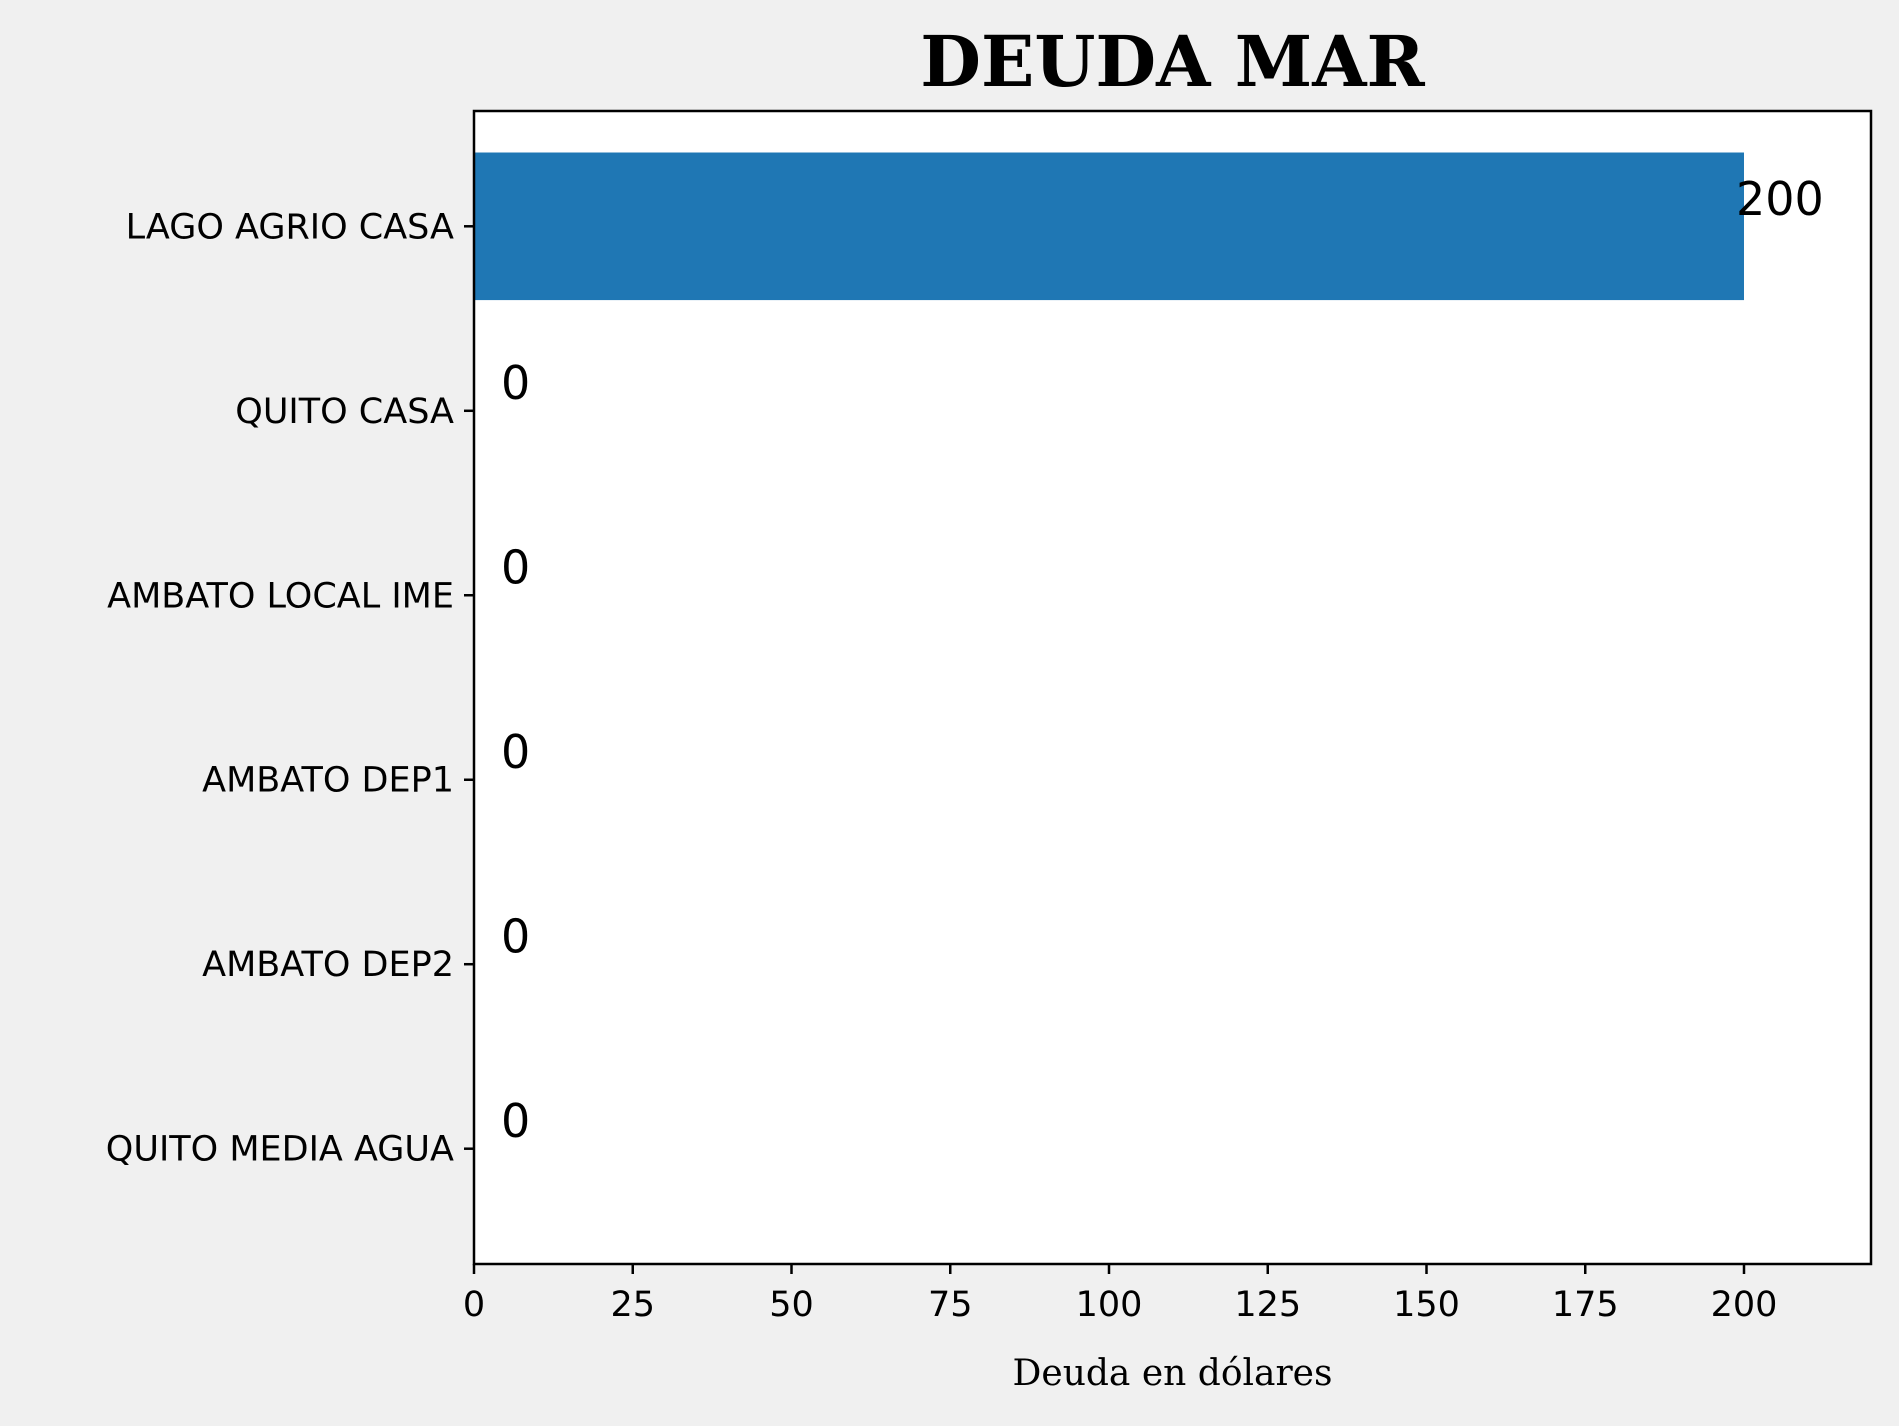 The width and height of the screenshot is (1899, 1426). What do you see at coordinates (1780, 199) in the screenshot?
I see `value-label: 200` at bounding box center [1780, 199].